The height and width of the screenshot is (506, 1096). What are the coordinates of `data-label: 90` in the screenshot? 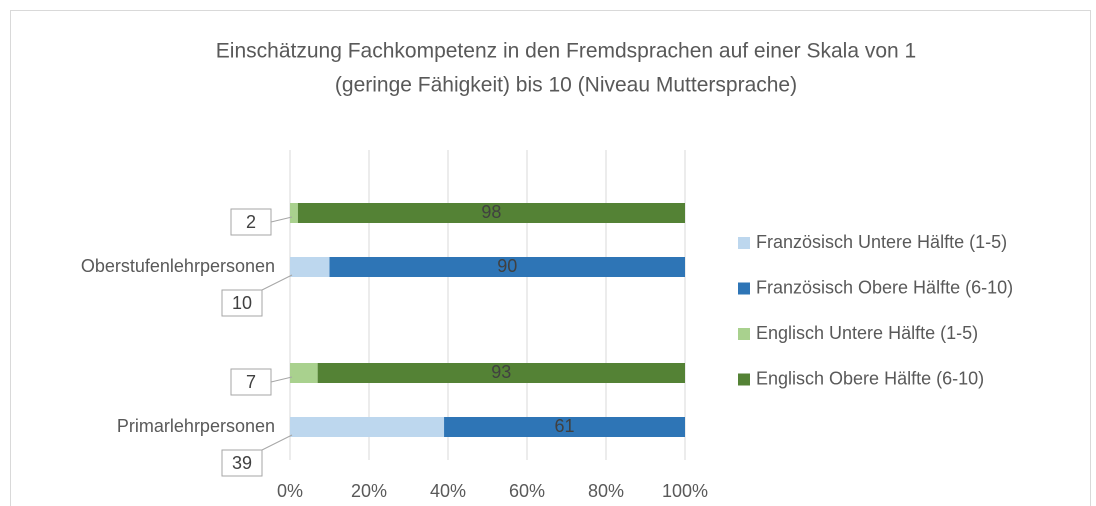 It's located at (507, 266).